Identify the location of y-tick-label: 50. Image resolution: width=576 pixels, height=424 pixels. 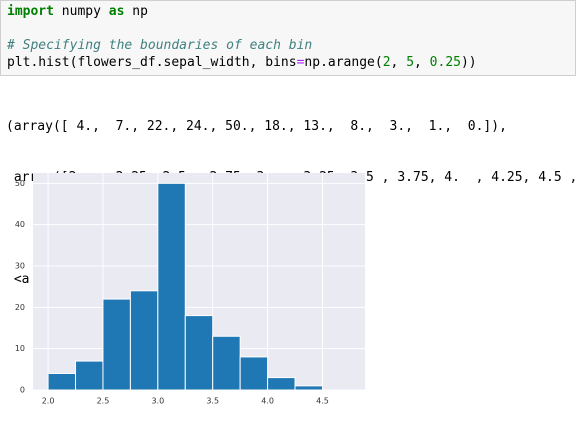
(20, 183).